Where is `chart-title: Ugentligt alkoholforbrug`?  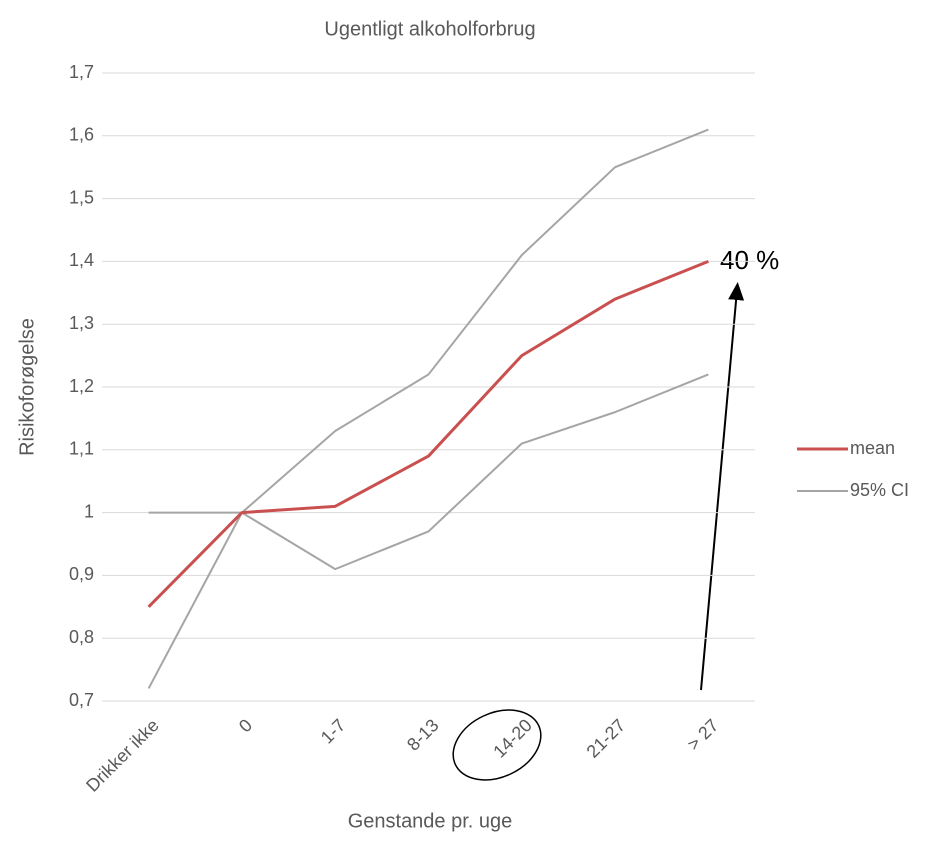 chart-title: Ugentligt alkoholforbrug is located at coordinates (429, 29).